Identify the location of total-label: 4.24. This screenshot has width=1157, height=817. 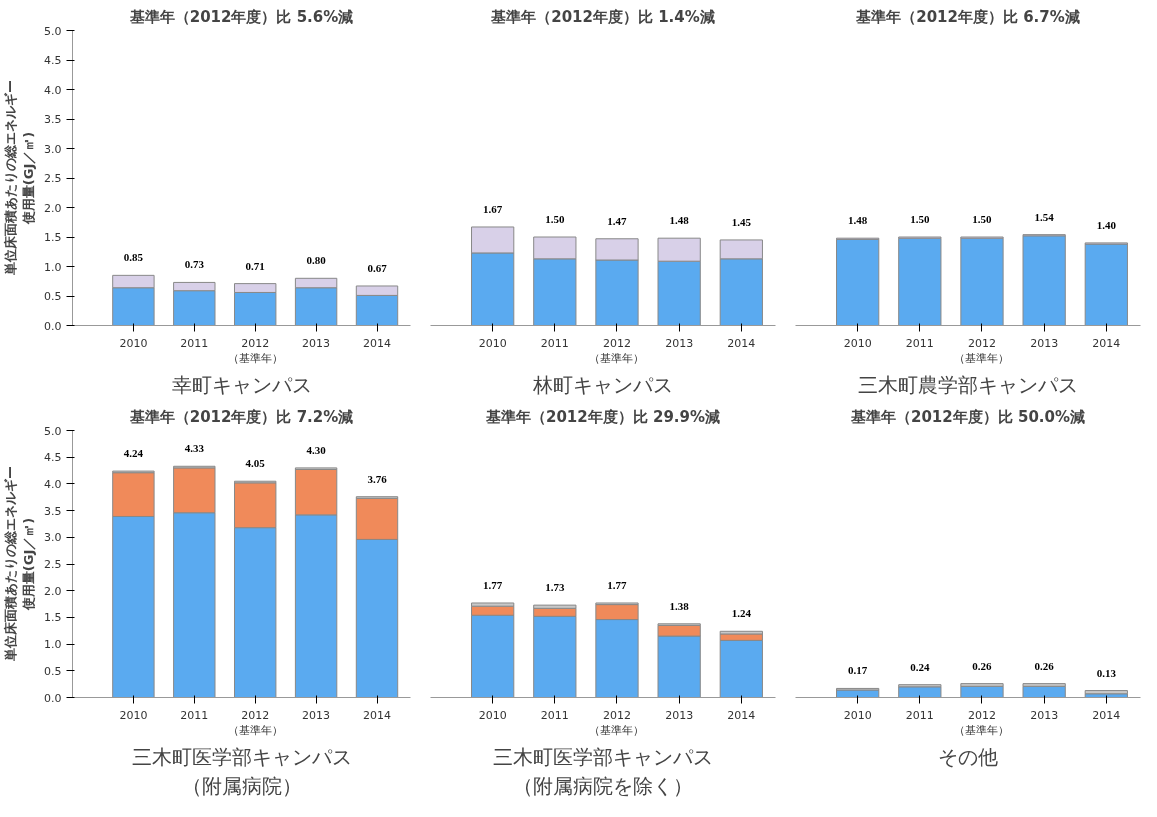
(133, 453).